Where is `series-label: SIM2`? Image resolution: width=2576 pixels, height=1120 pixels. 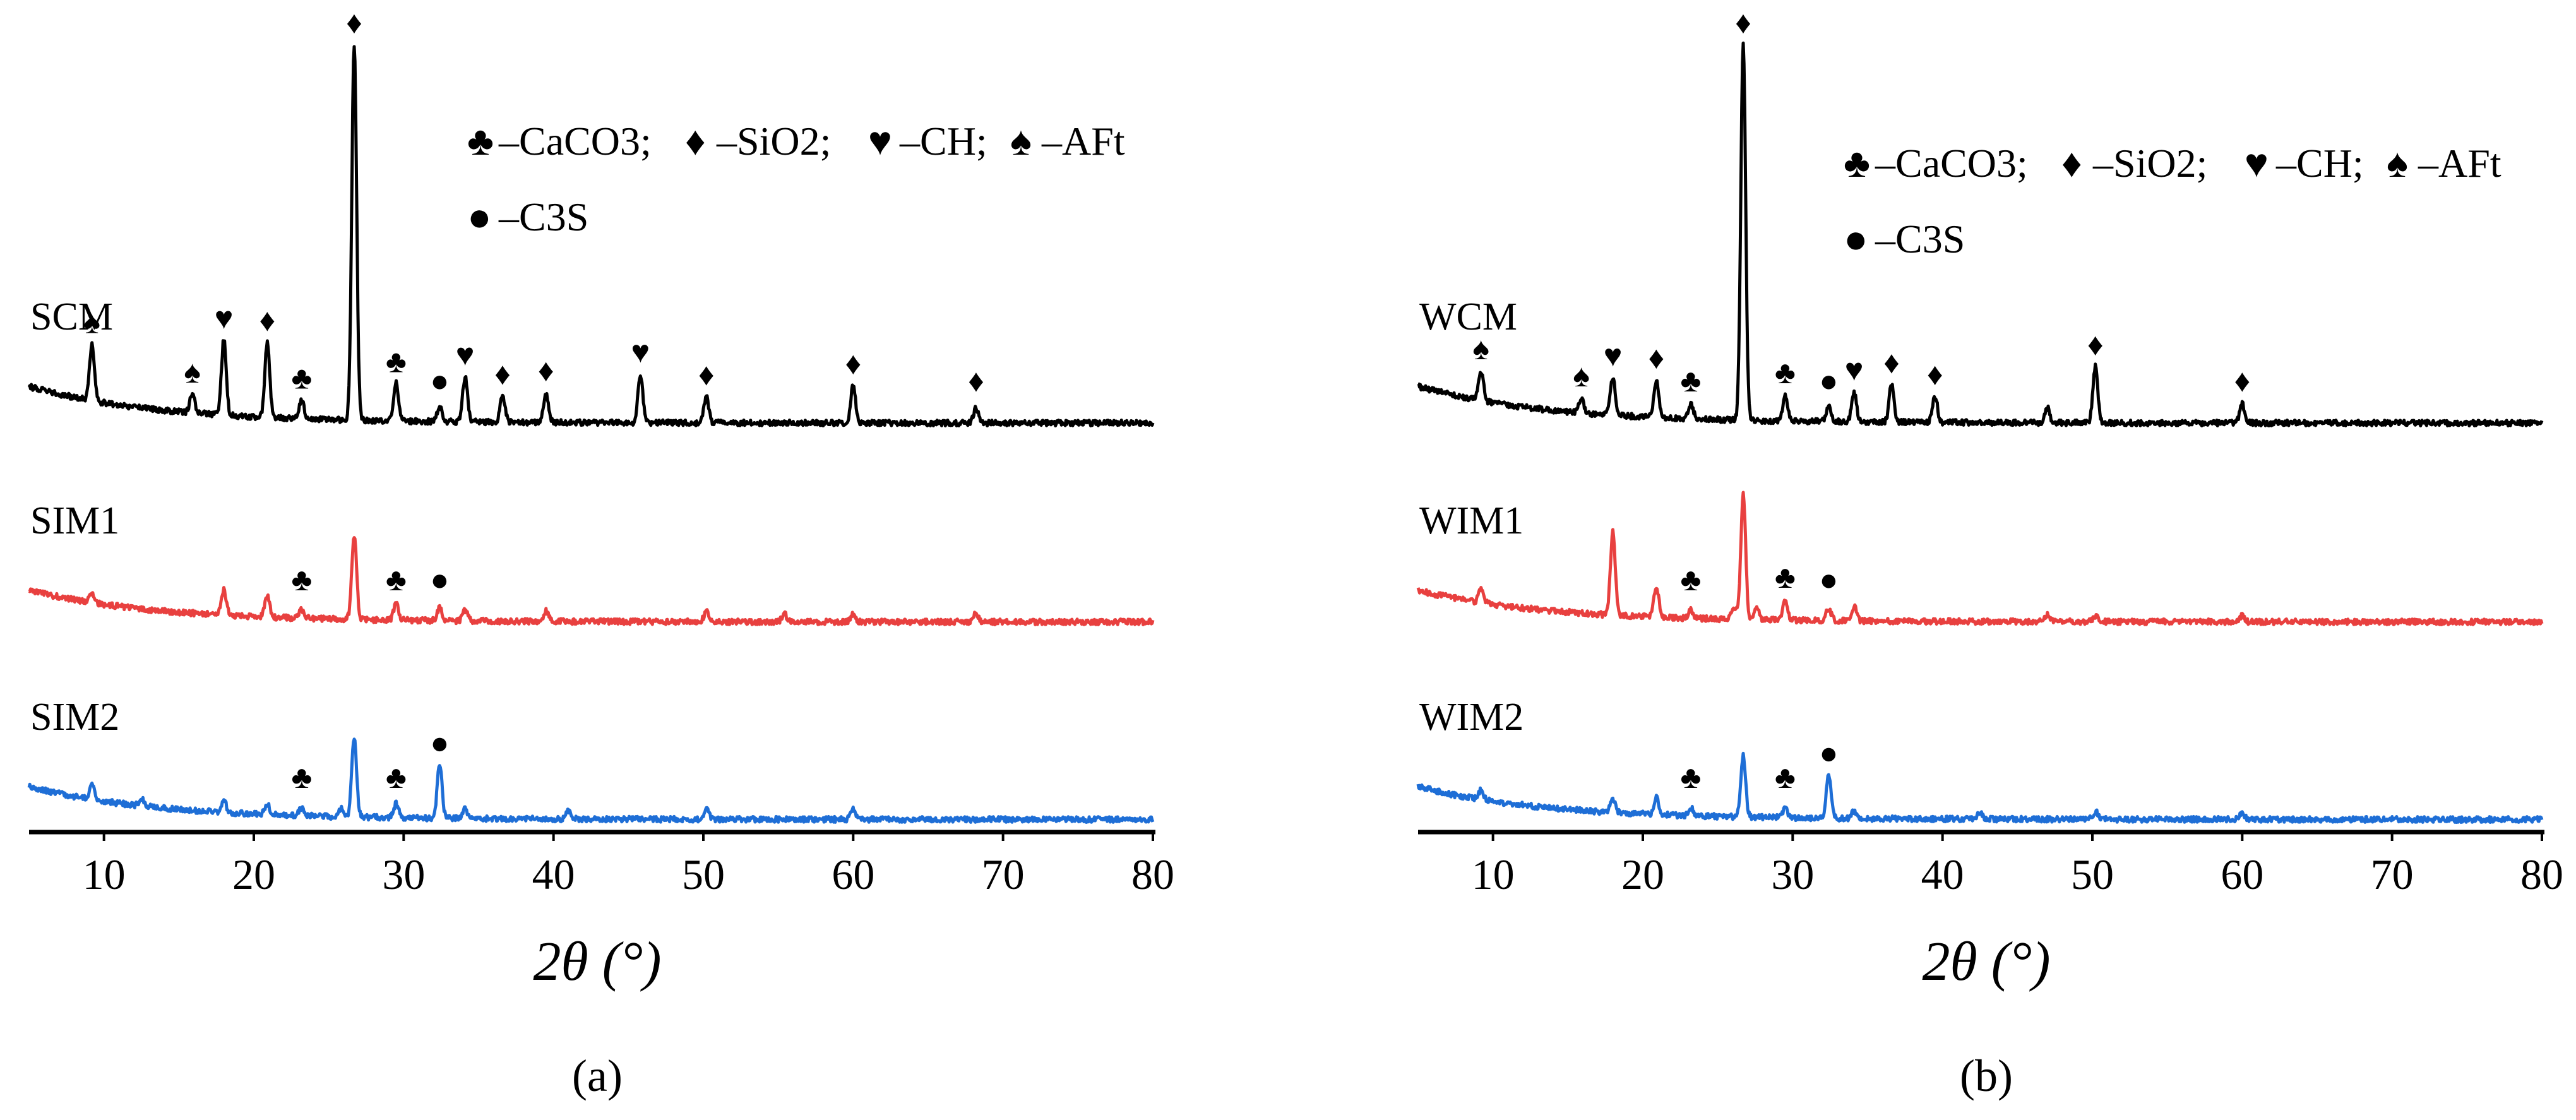 series-label: SIM2 is located at coordinates (74, 717).